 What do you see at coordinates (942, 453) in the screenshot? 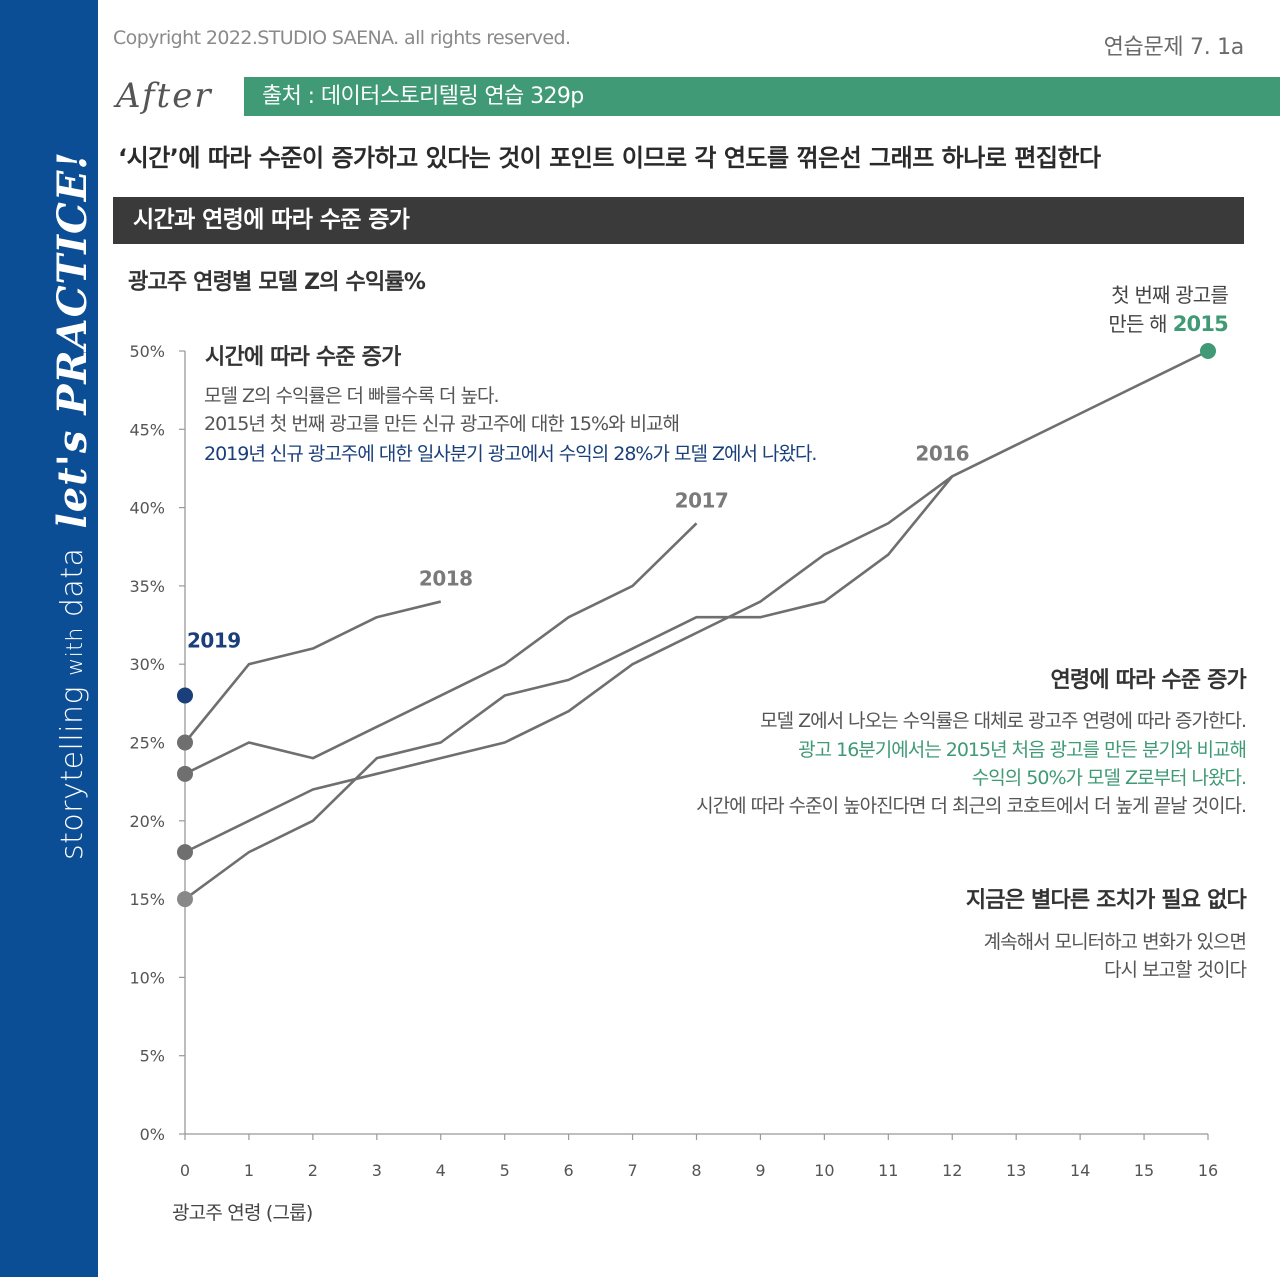
I see `series-label-2016: 2016` at bounding box center [942, 453].